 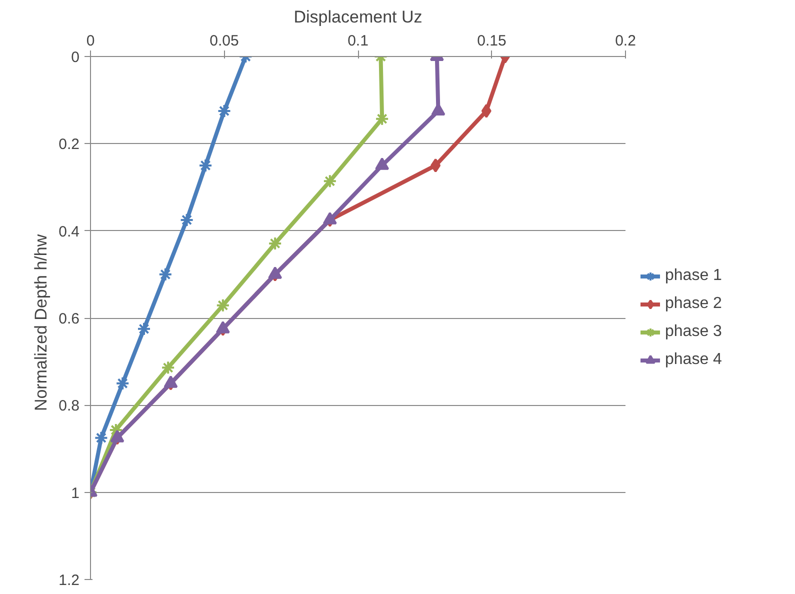 I want to click on x-tick-label: 0.15, so click(x=491, y=41).